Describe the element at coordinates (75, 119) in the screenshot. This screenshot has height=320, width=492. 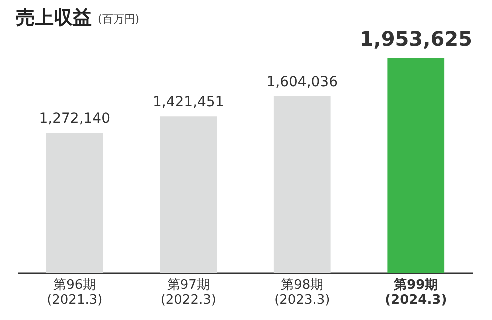
I see `data-label: 1,272,140` at that location.